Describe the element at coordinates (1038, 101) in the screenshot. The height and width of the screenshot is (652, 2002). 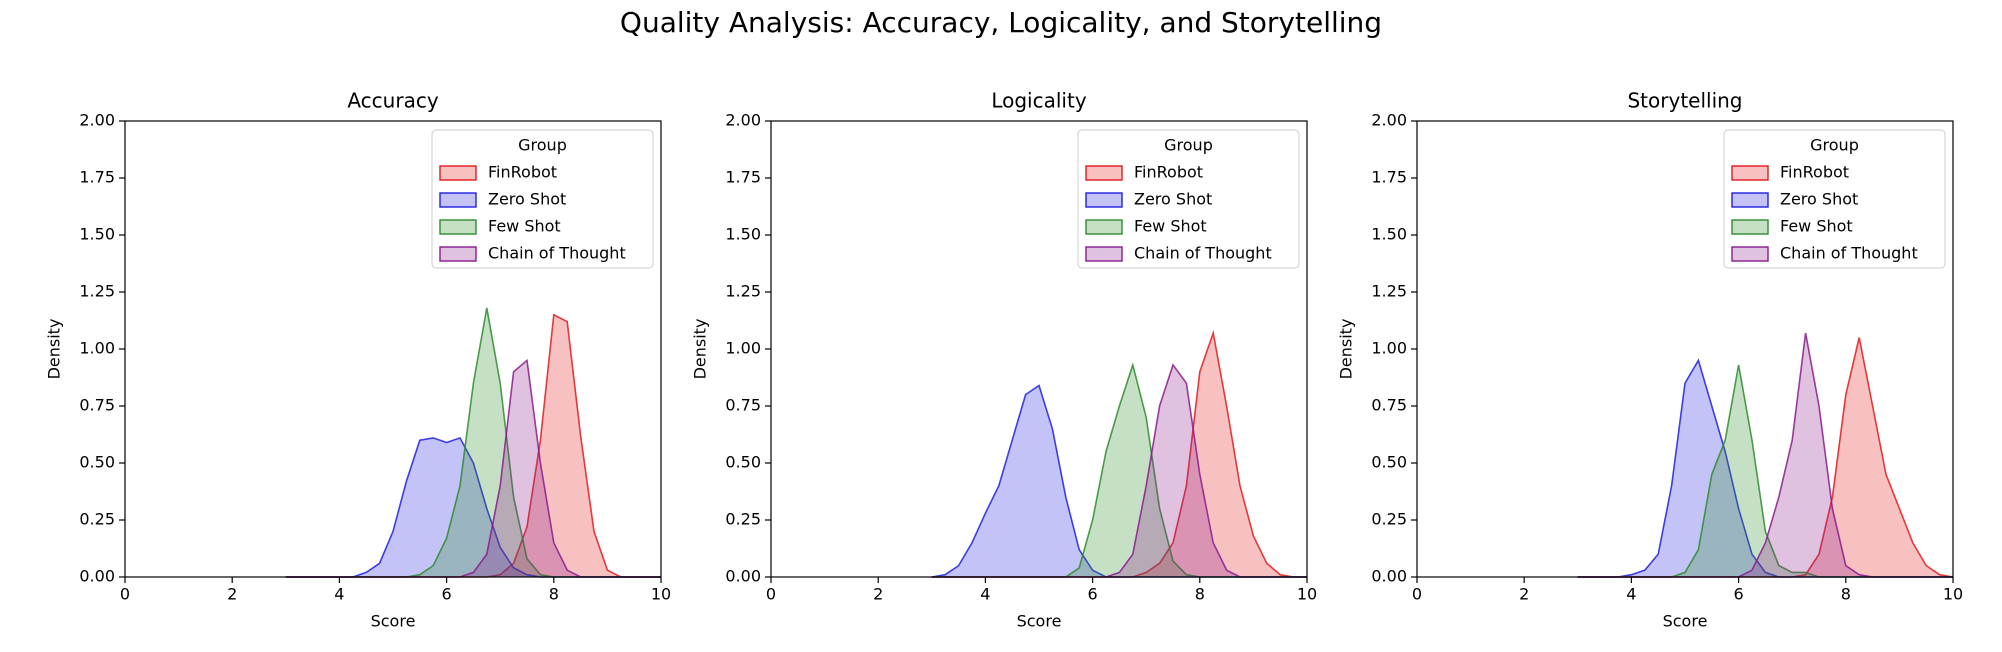
I see `subplot-title: Logicality` at that location.